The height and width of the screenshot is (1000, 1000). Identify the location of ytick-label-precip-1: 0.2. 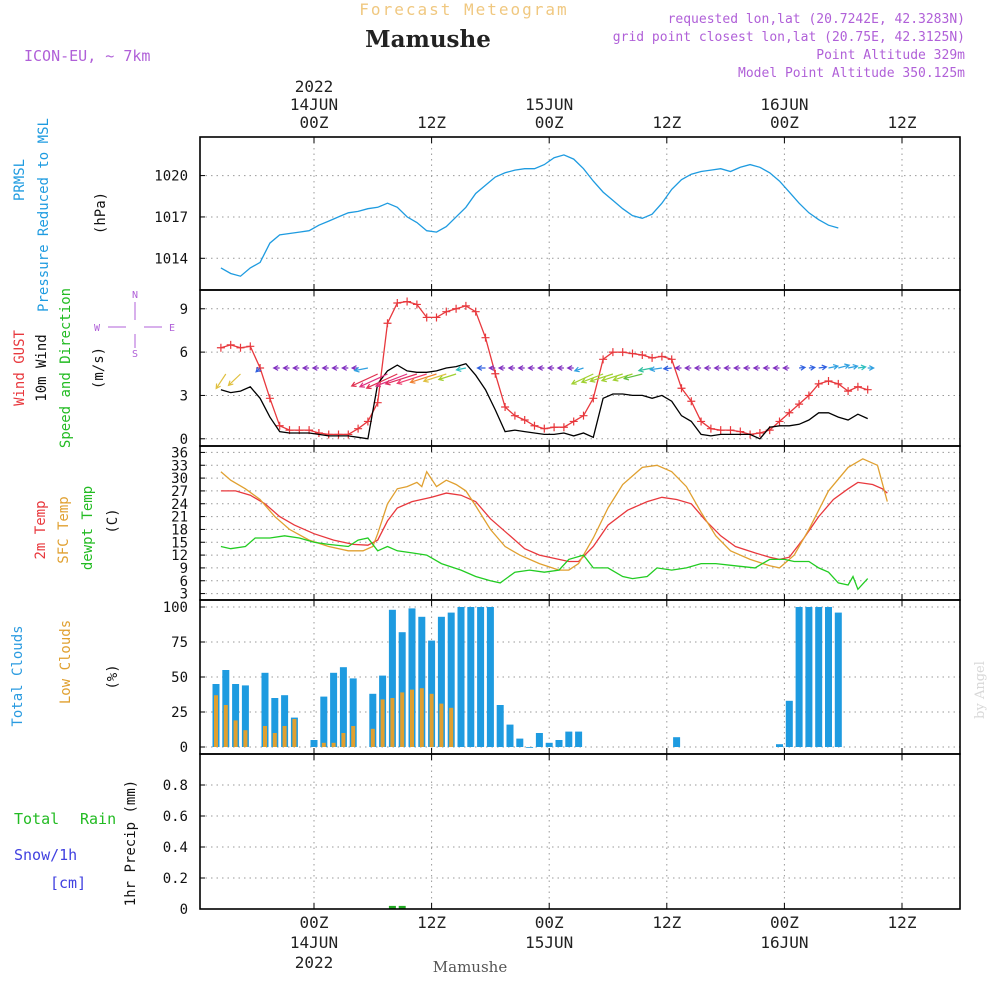
(175, 879).